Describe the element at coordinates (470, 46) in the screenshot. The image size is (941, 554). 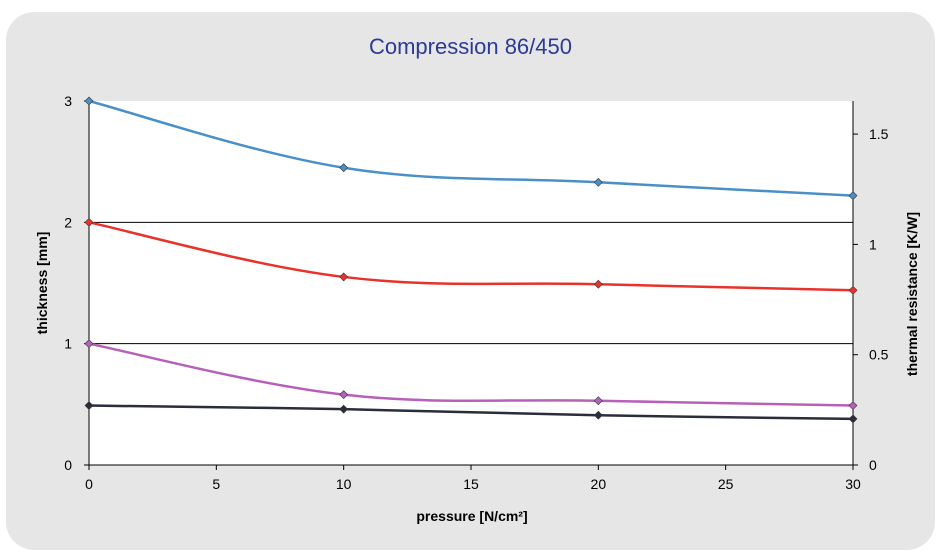
I see `chart-title: Compression 86/450` at that location.